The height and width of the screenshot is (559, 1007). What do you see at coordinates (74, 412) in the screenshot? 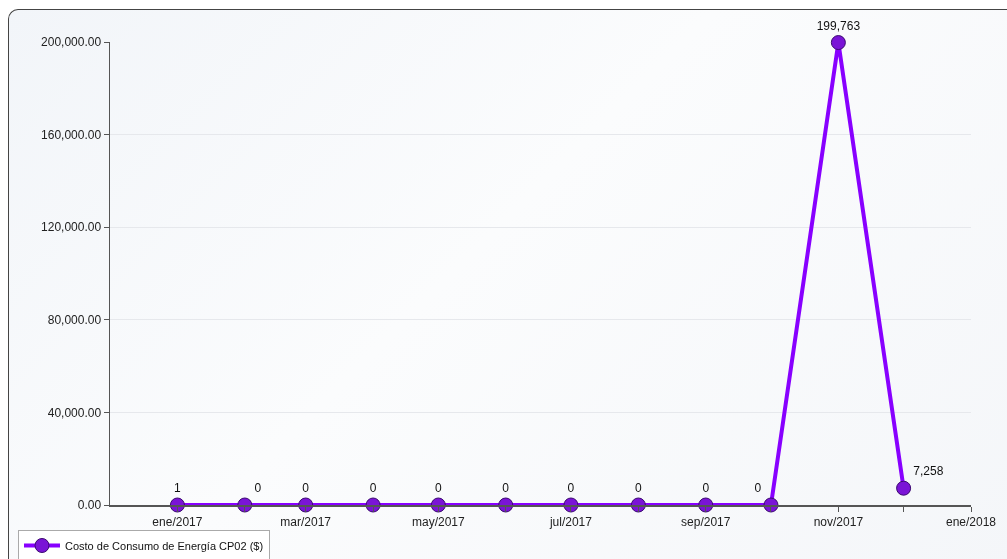
I see `y-tick-label: 40,000.00` at bounding box center [74, 412].